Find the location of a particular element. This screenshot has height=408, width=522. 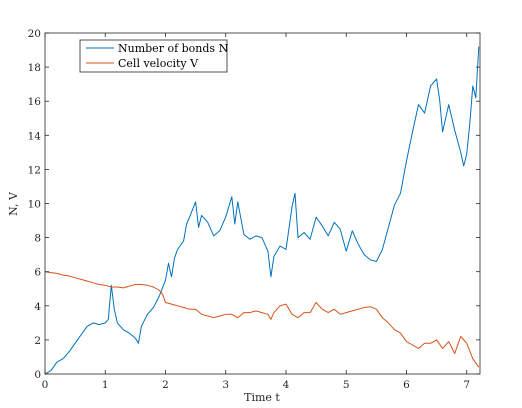

x-tick-label: 3 is located at coordinates (225, 385).